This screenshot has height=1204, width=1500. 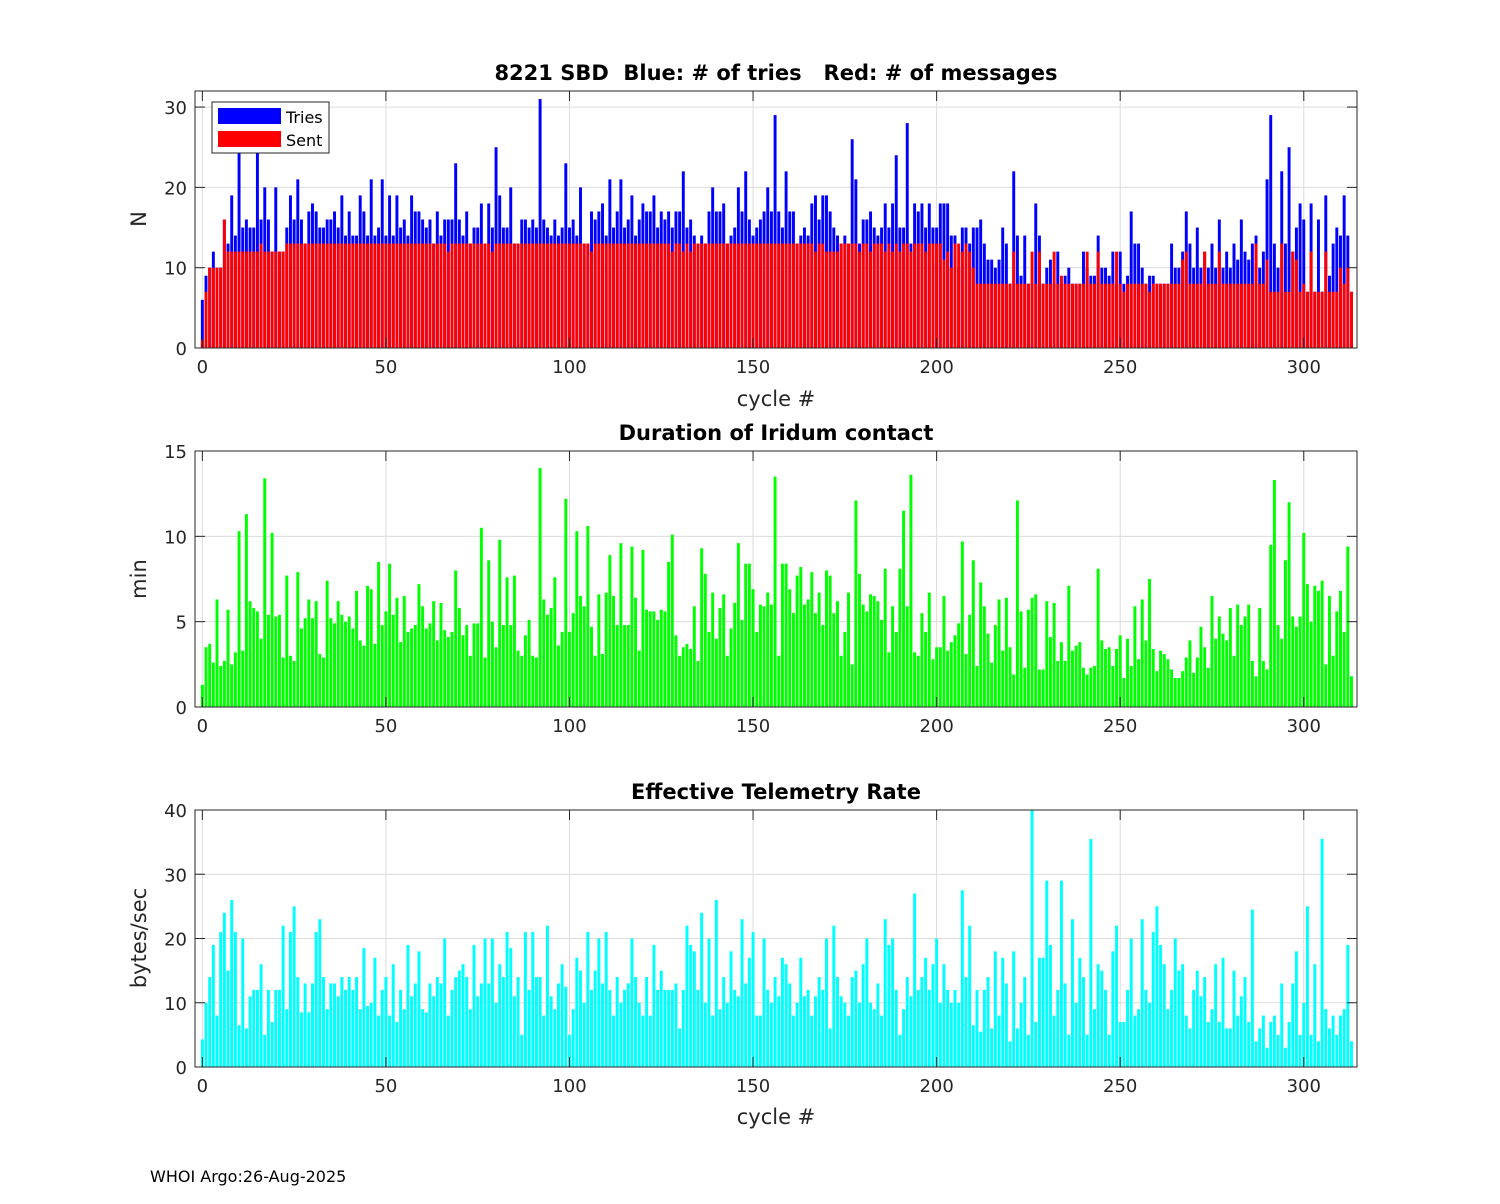 What do you see at coordinates (776, 433) in the screenshot?
I see `chart-title-duration: Duration of Iridum contact` at bounding box center [776, 433].